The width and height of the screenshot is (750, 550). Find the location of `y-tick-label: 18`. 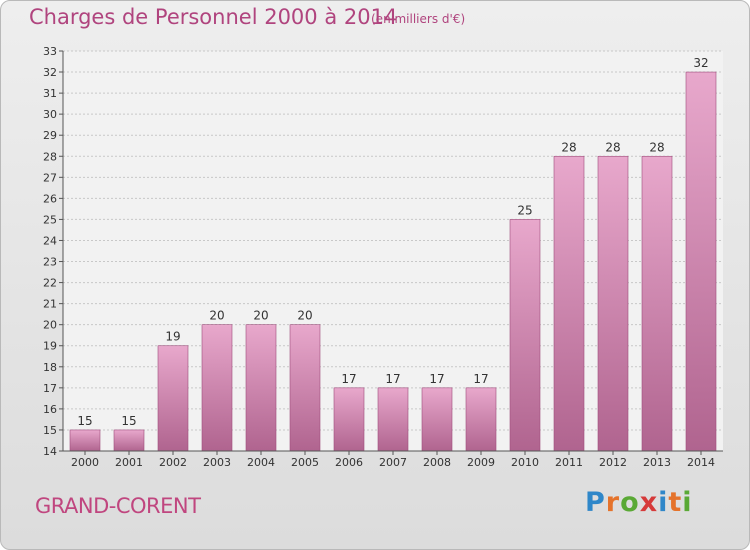

y-tick-label: 18 is located at coordinates (50, 367).